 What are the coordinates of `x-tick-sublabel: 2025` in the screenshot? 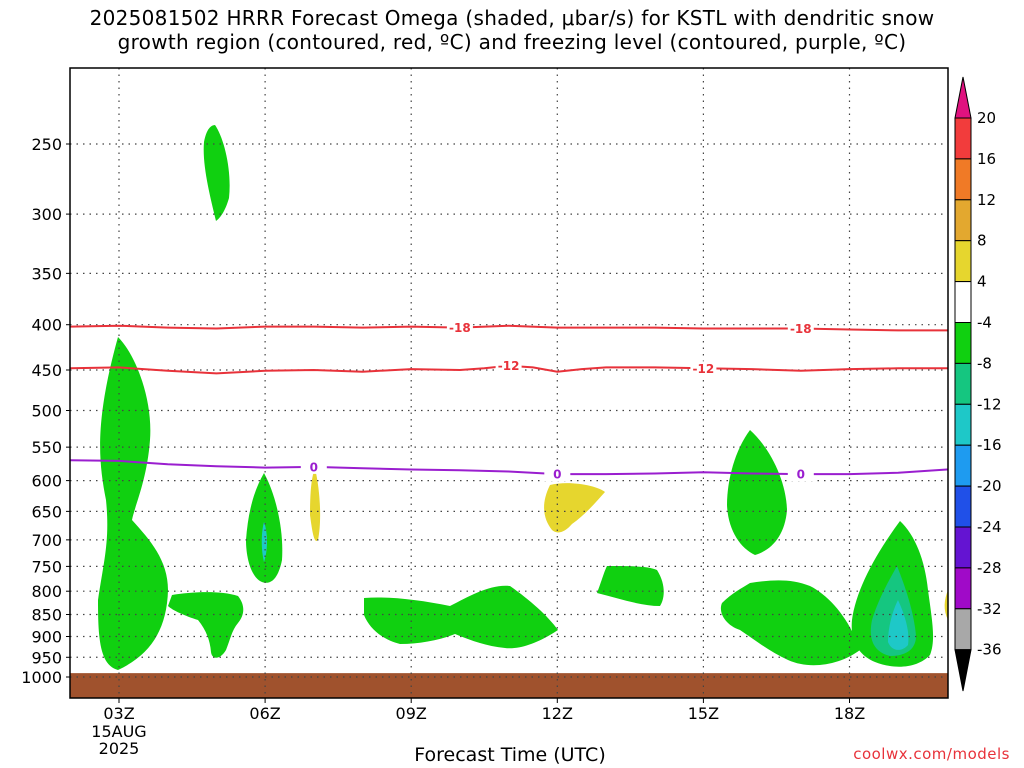 It's located at (119, 748).